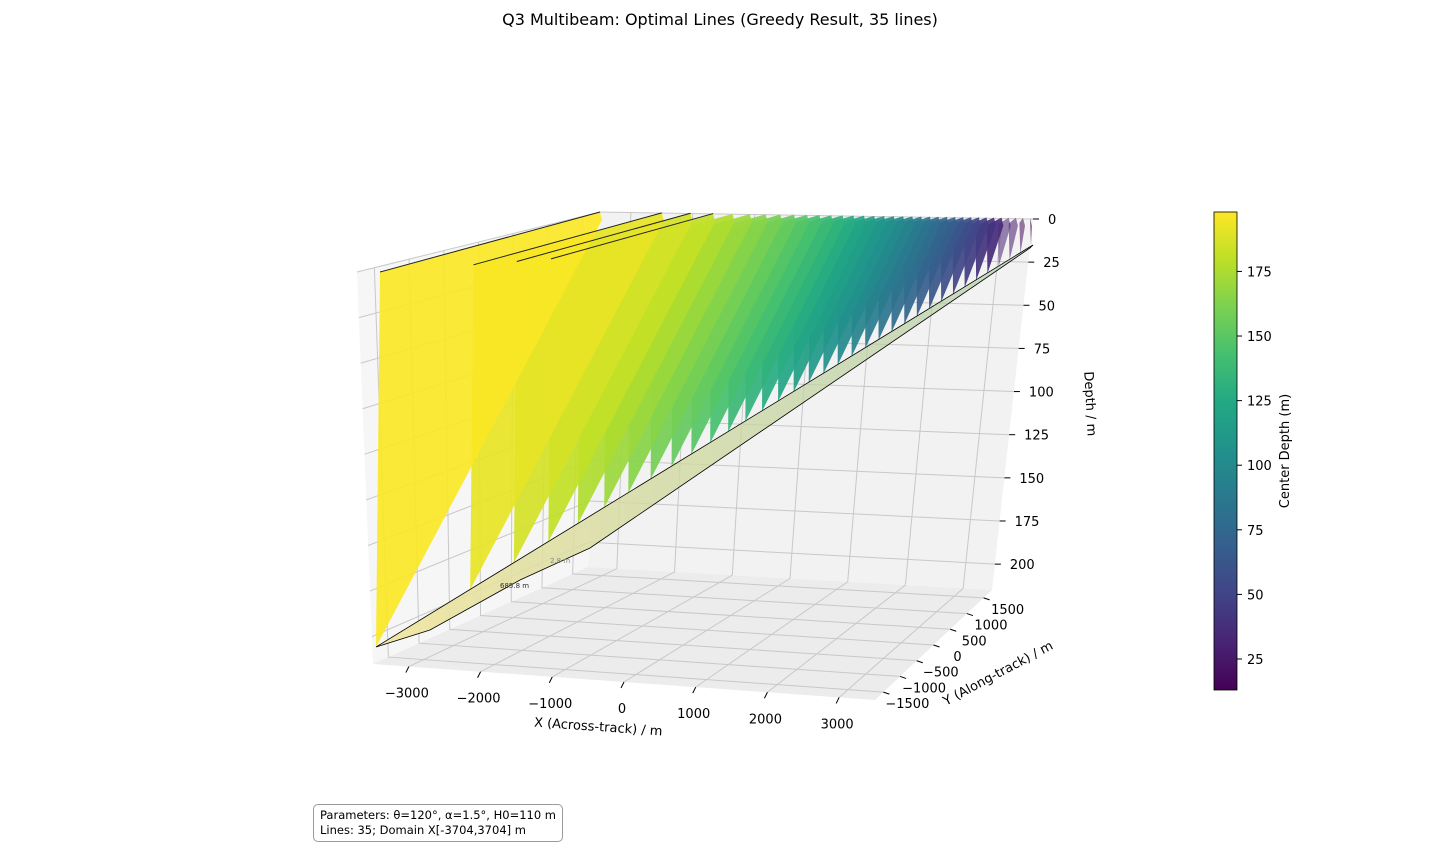 The height and width of the screenshot is (868, 1440). I want to click on colorbar-tick-label: 175, so click(1259, 272).